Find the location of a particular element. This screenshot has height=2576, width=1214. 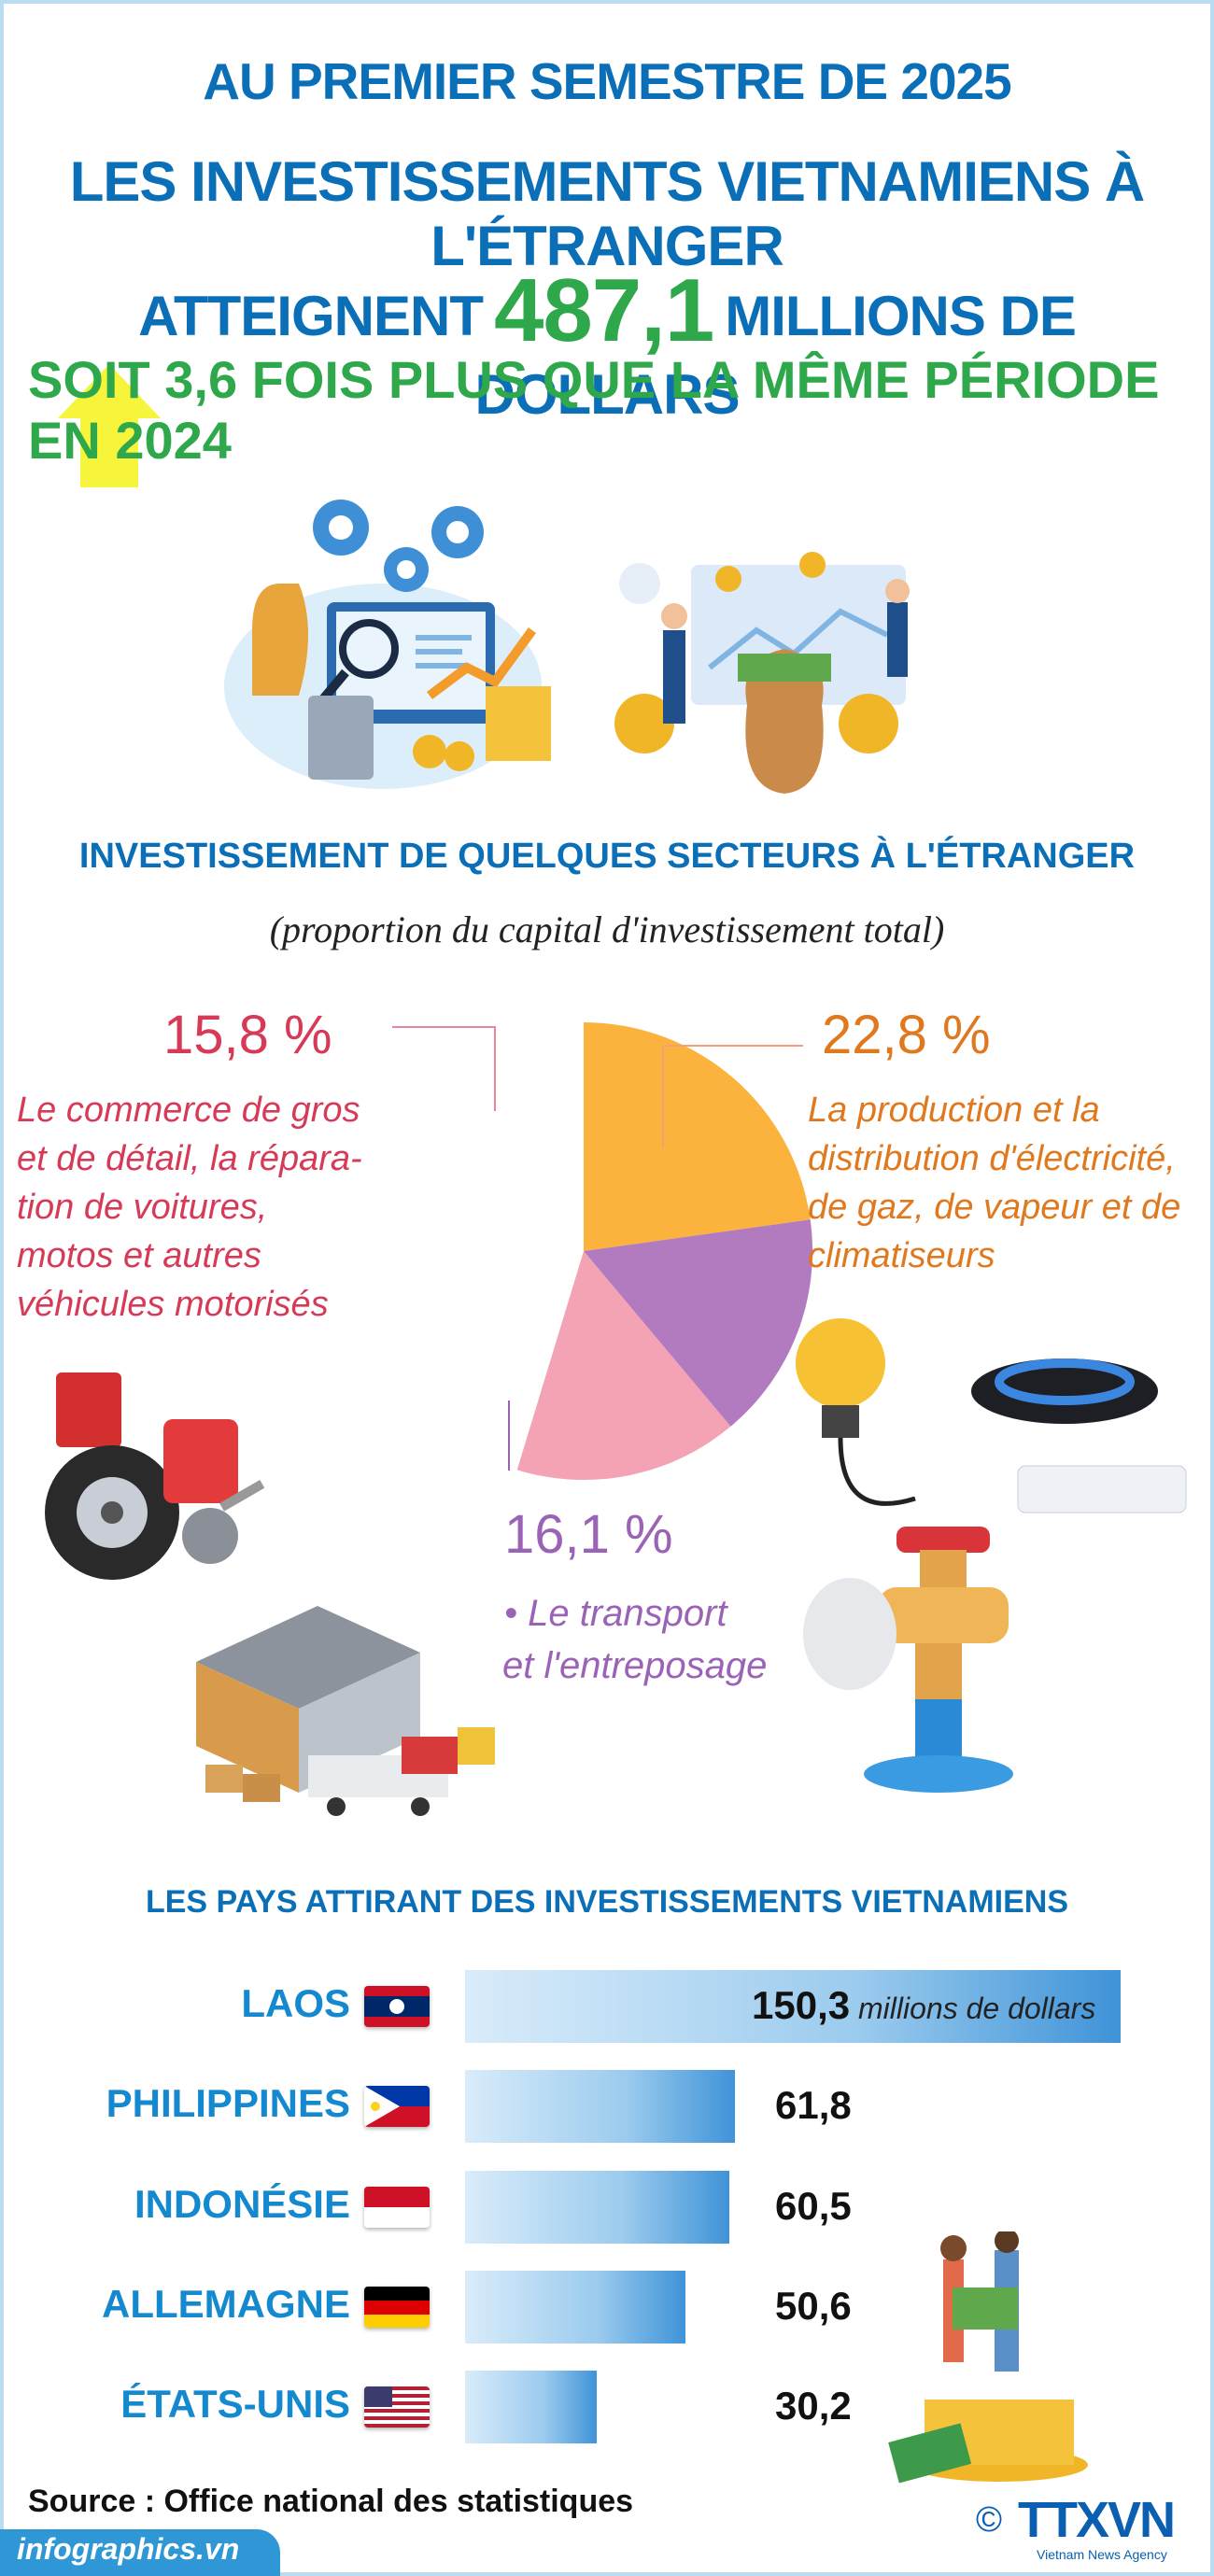

desc-transport: • Le transport et l'entreposage is located at coordinates (635, 1640).